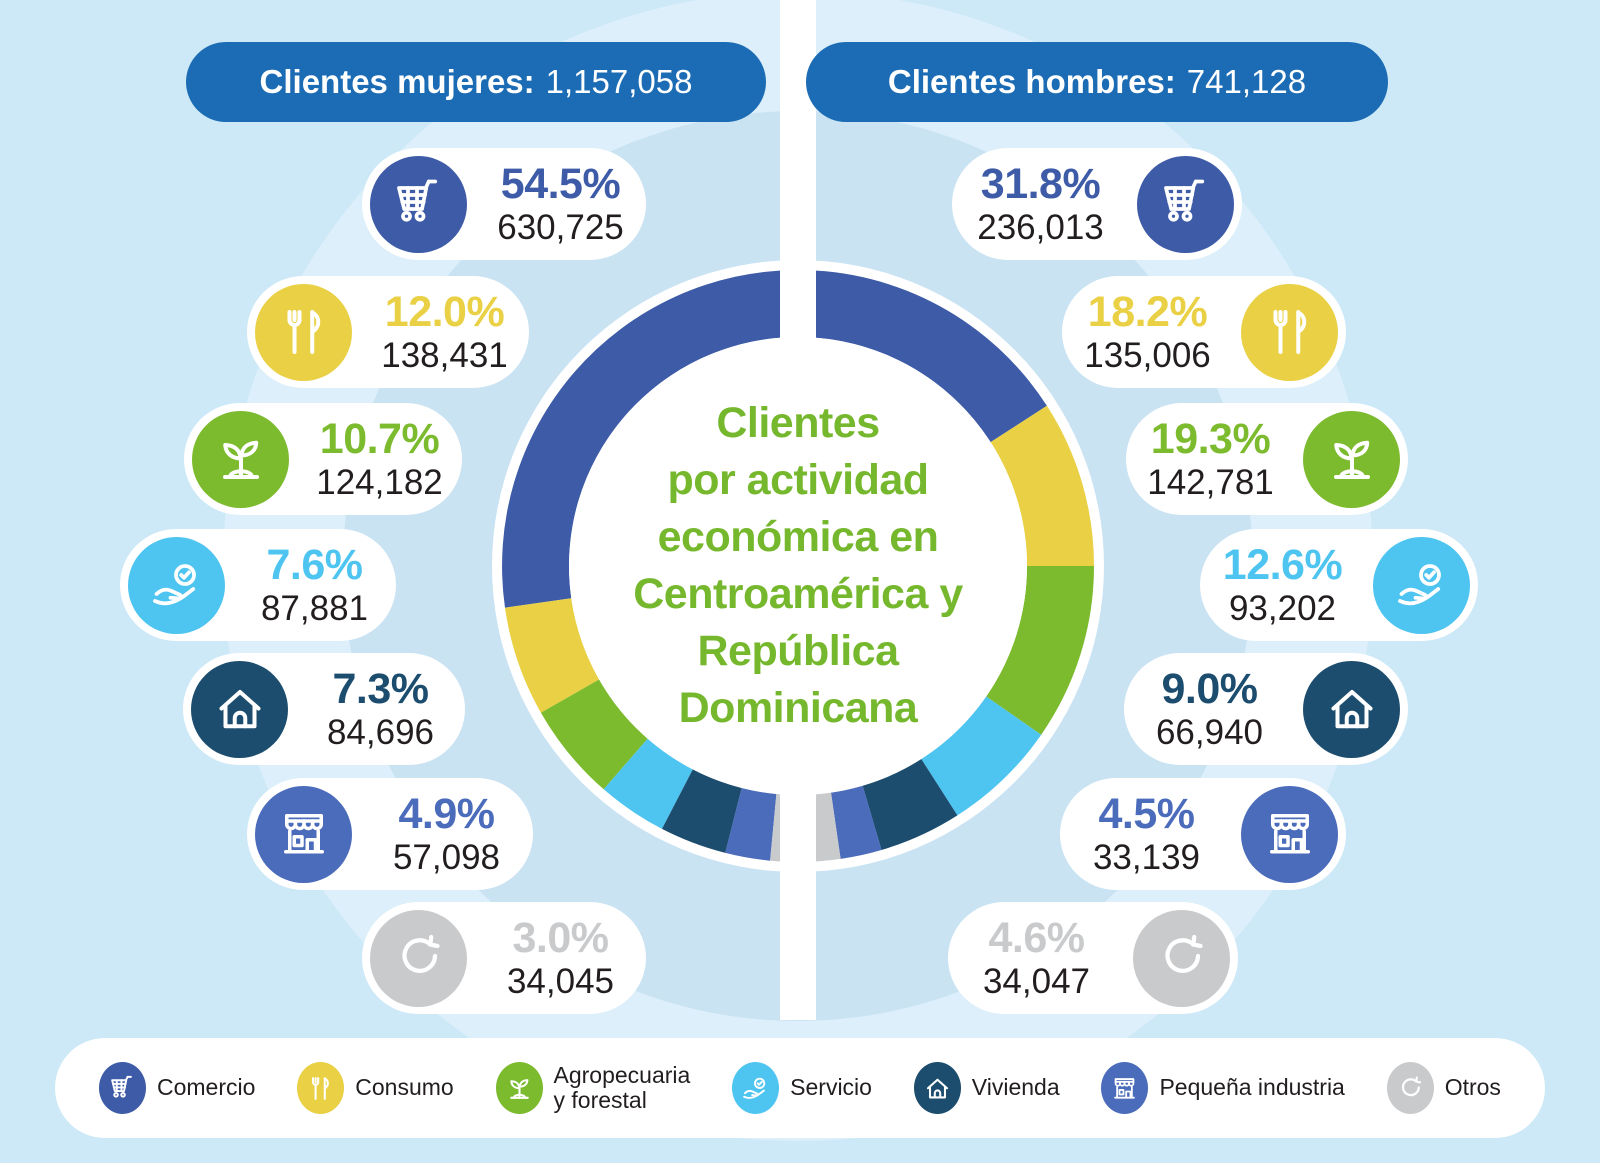 This screenshot has height=1163, width=1600. I want to click on stat-pill-right-agropecuaria-y-forestal: 19.3% 142,781, so click(1267, 459).